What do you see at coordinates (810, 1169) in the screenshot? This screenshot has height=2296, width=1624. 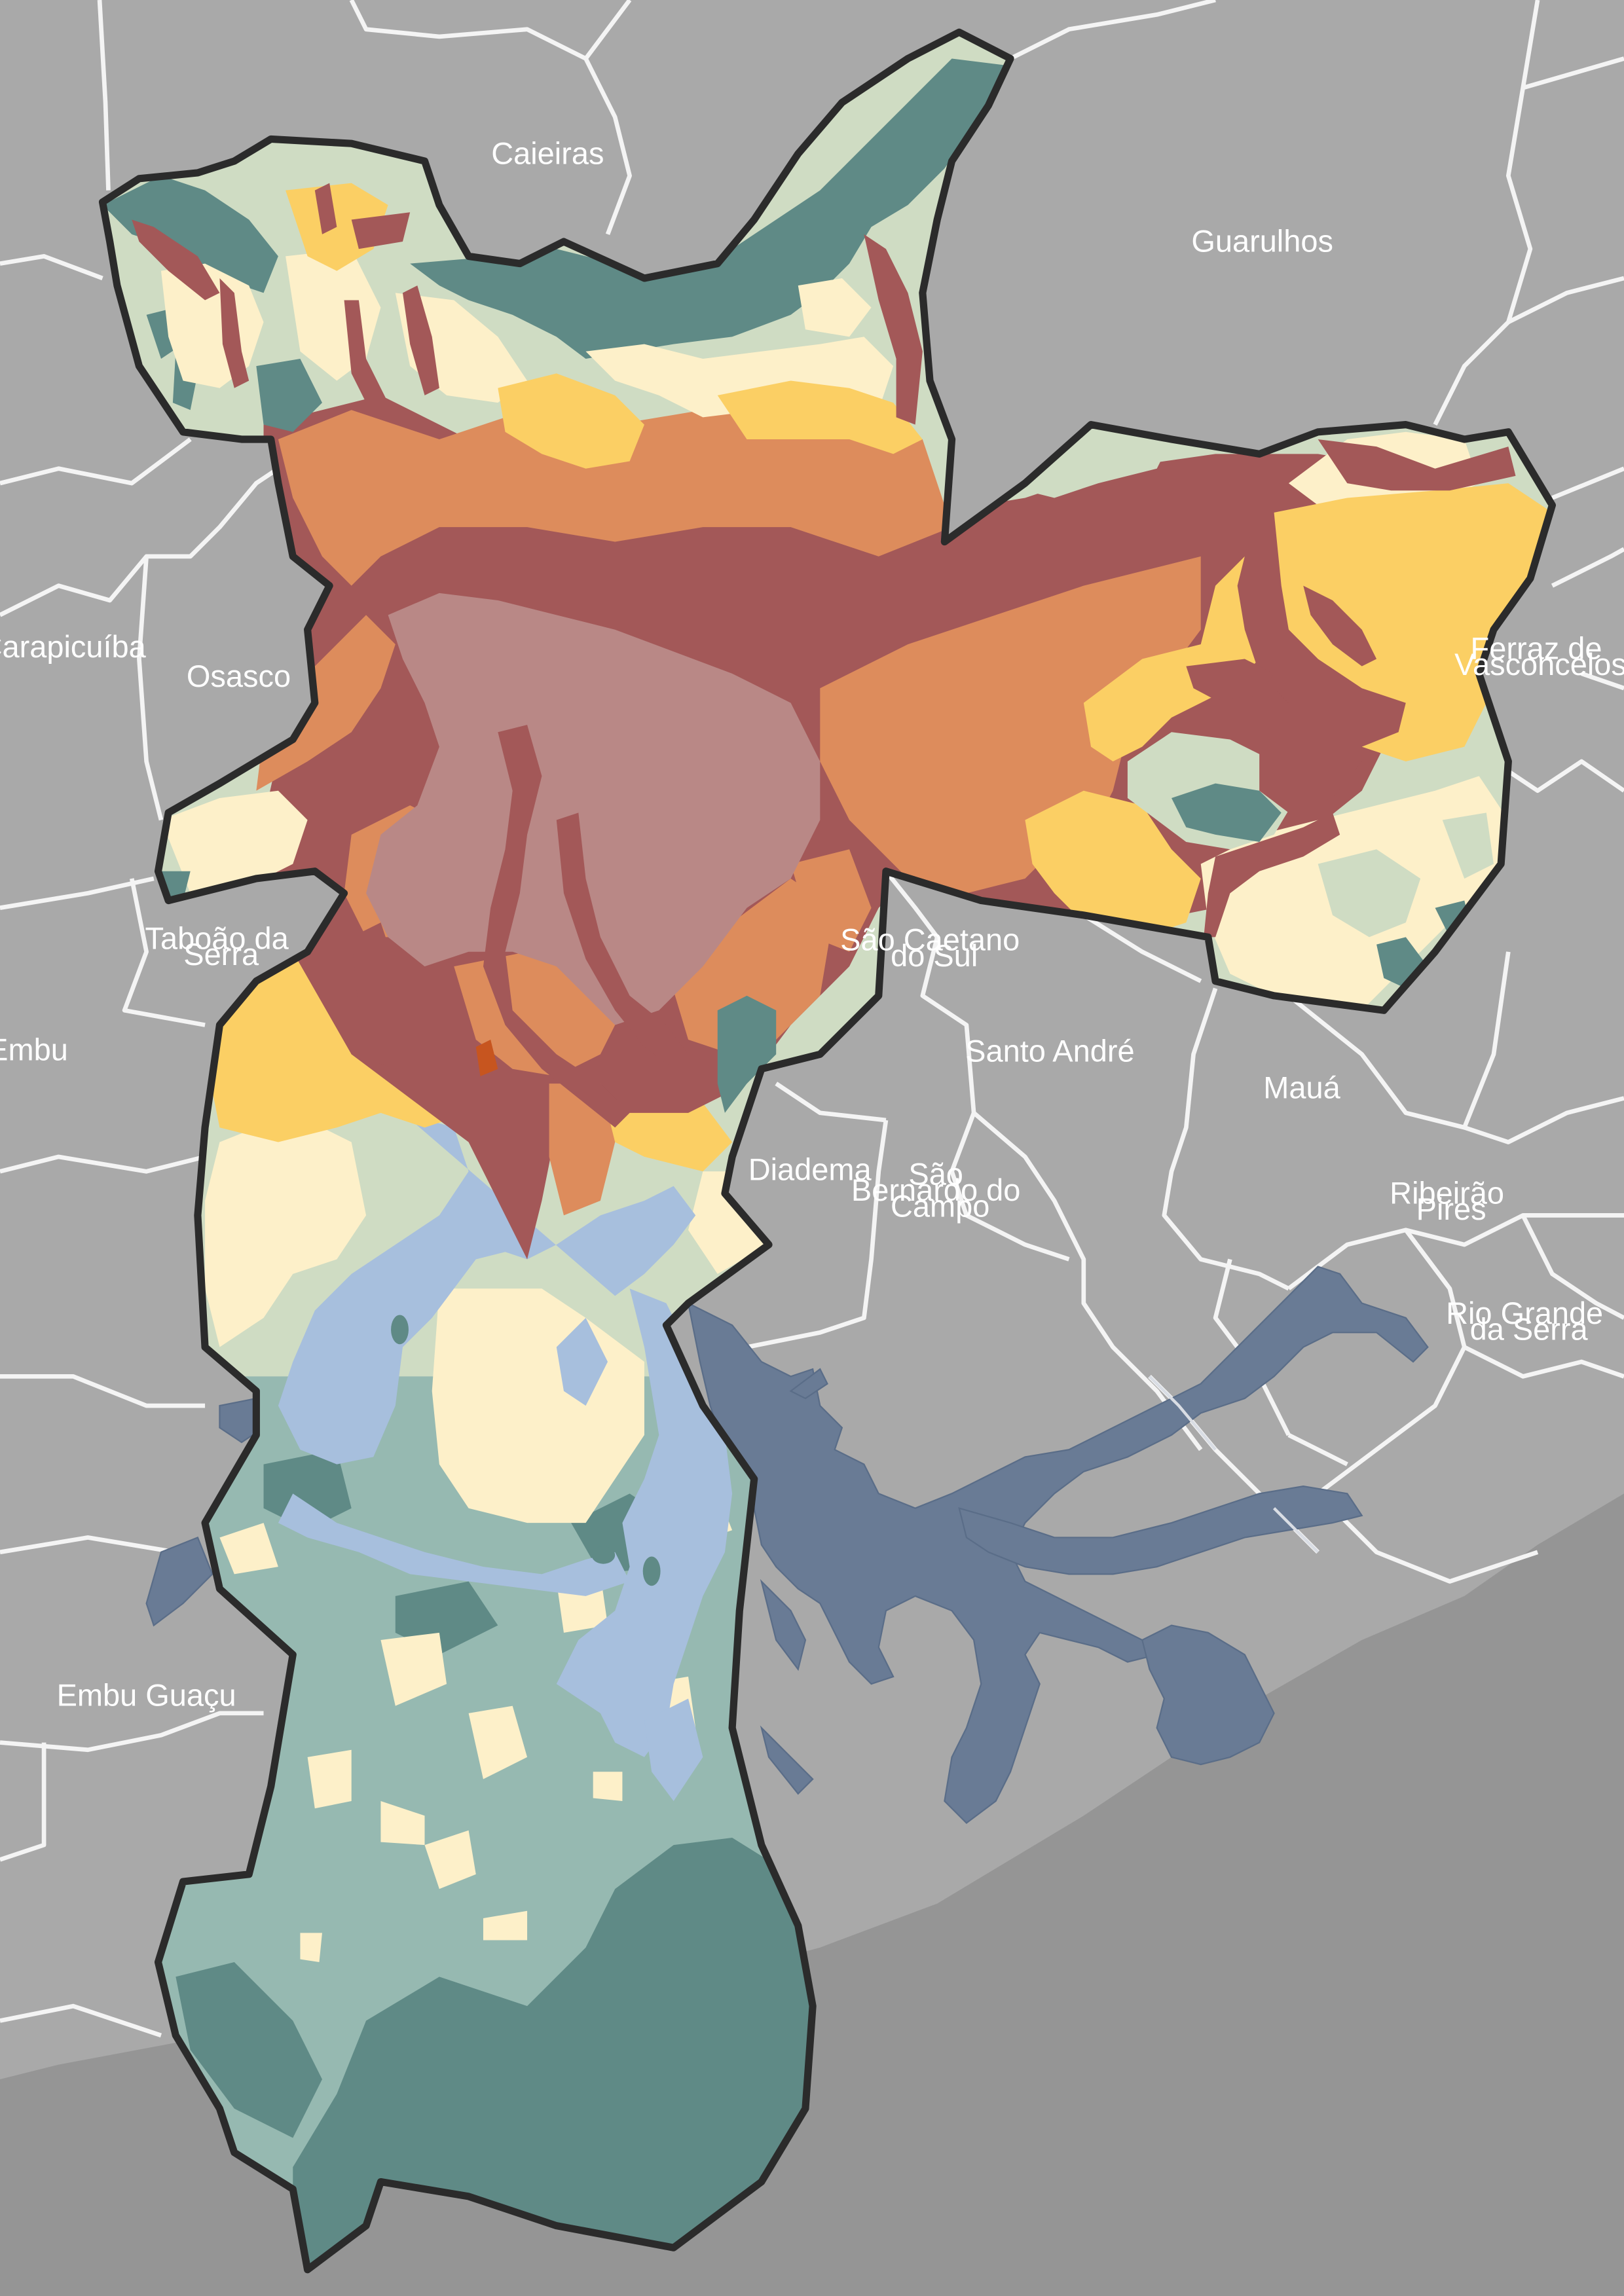 I see `label-diadema: Diadema` at bounding box center [810, 1169].